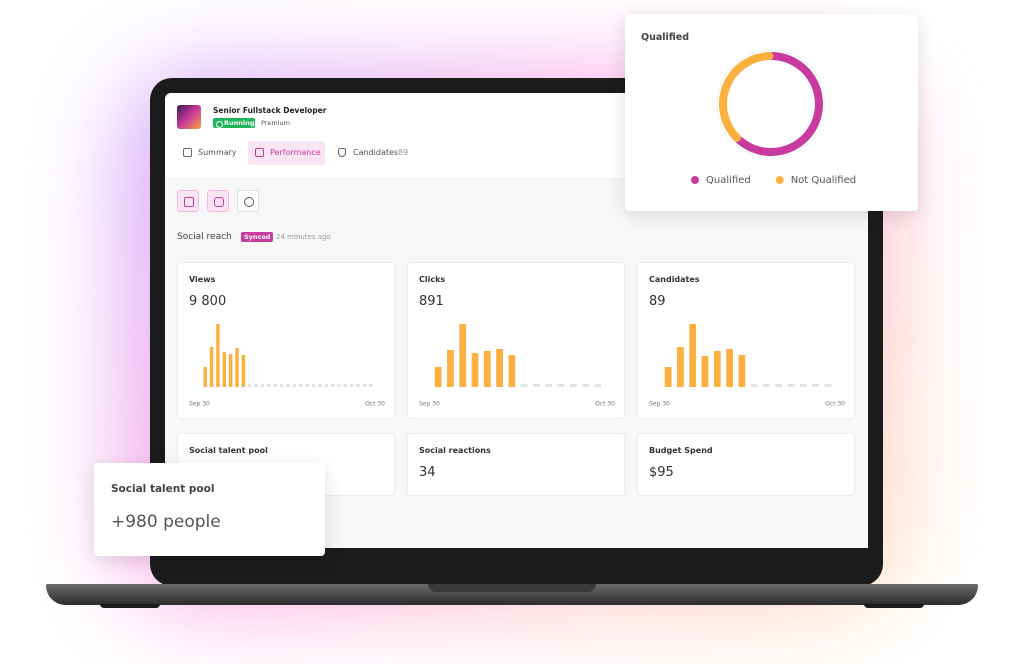 This screenshot has width=1024, height=664. I want to click on donut-chart: Qualified Not Qualified, so click(773, 117).